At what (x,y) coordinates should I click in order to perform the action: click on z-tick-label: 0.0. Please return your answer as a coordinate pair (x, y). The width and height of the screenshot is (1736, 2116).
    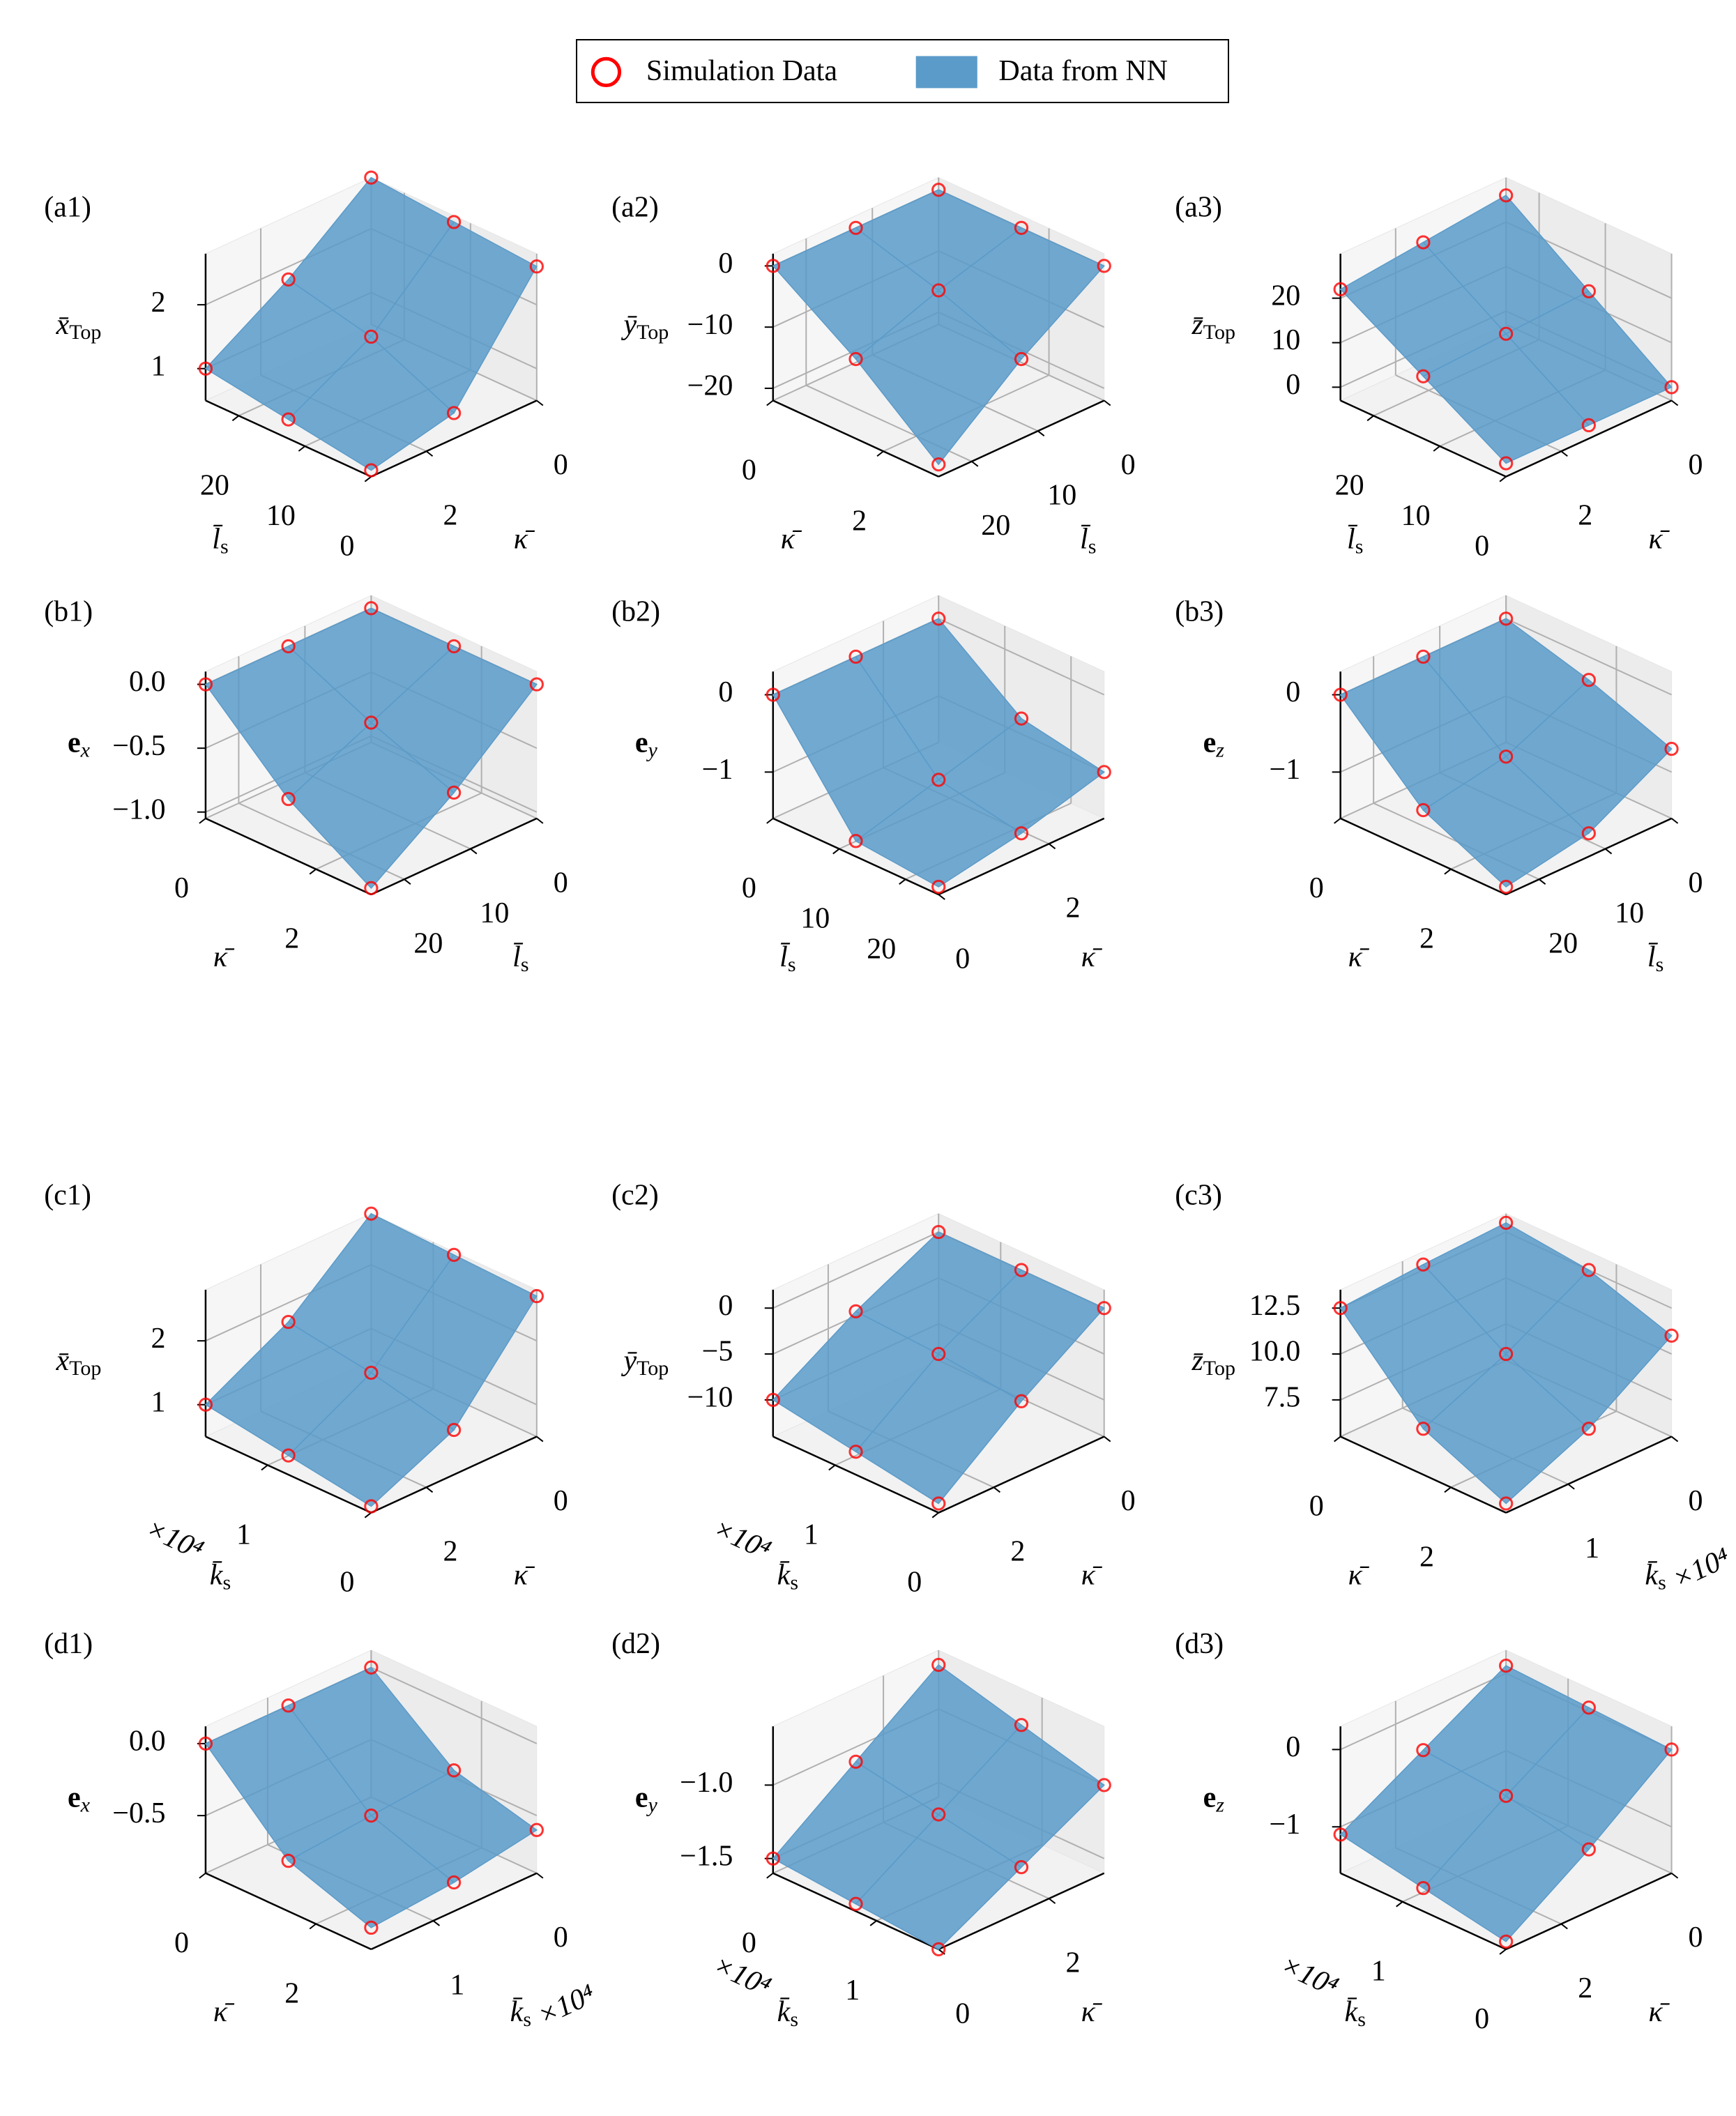
    Looking at the image, I should click on (148, 1742).